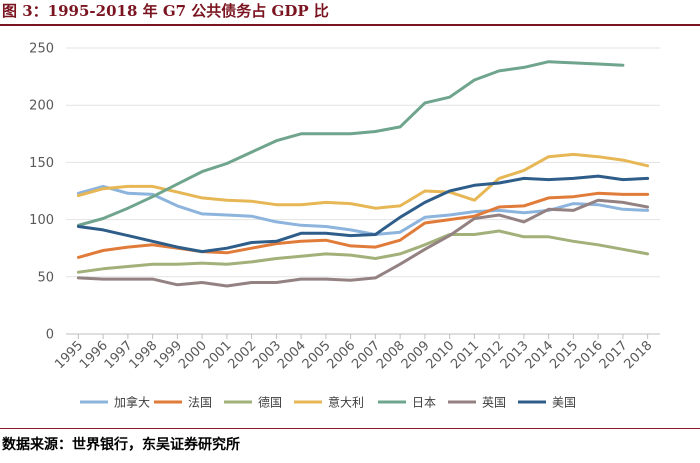  What do you see at coordinates (477, 403) in the screenshot?
I see `legend-item-英国: 英国` at bounding box center [477, 403].